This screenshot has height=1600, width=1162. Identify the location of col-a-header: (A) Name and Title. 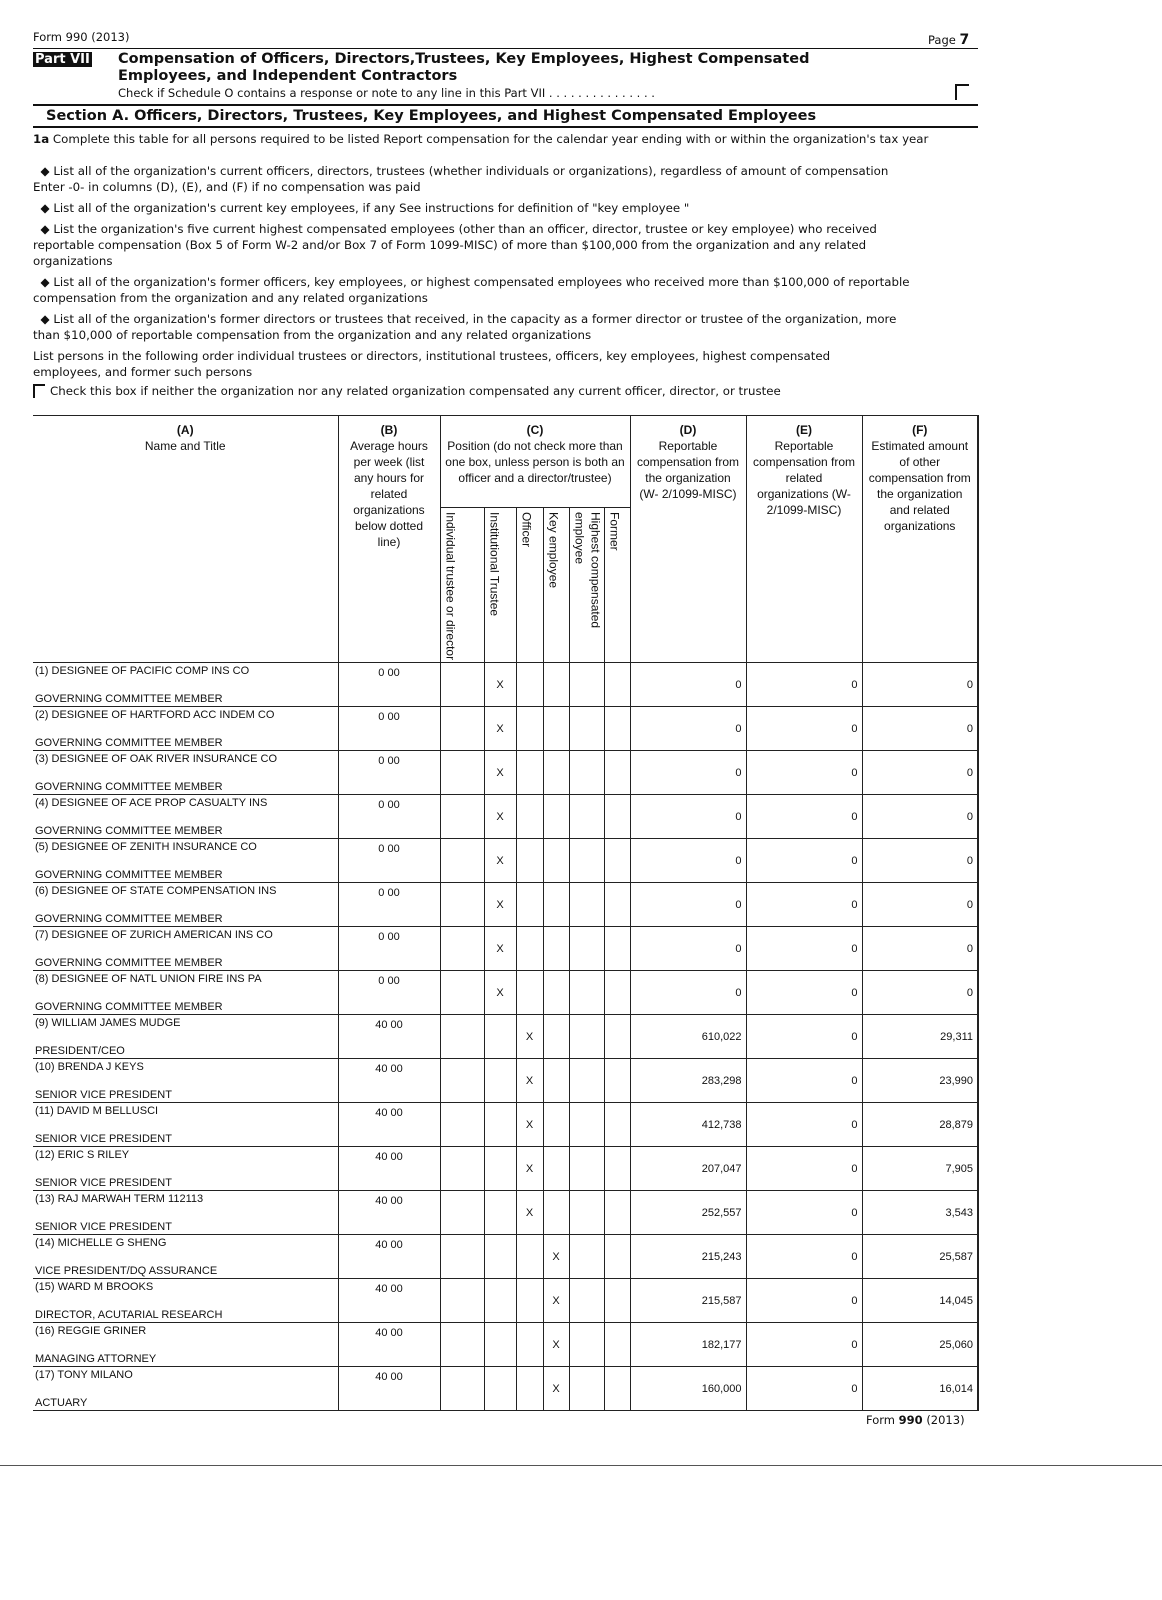
(186, 539).